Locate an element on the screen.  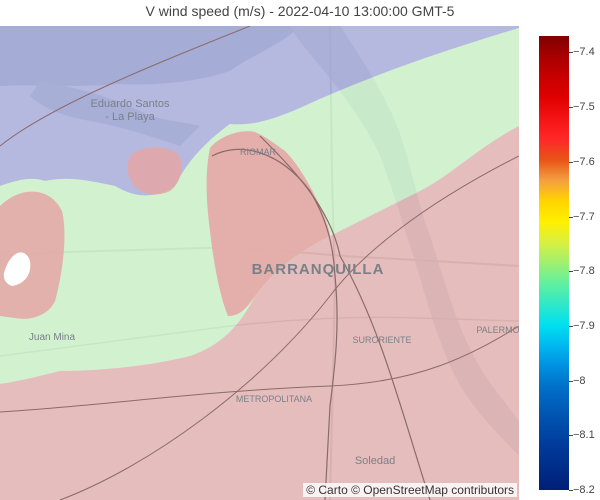
place-label-metropolitana: METROPOLITANA is located at coordinates (274, 399).